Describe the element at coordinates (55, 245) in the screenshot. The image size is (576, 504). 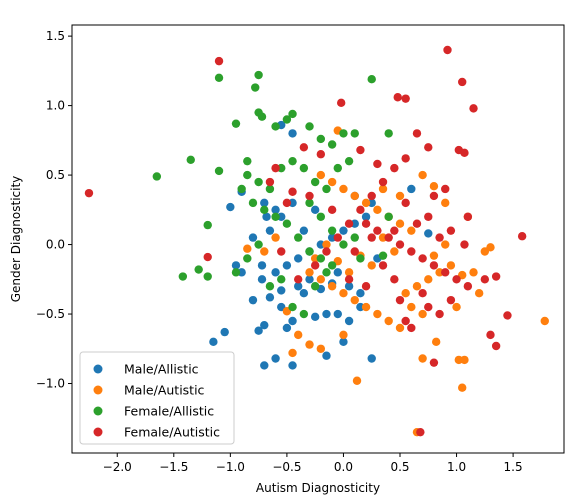
I see `y-tick-label: 0.0` at that location.